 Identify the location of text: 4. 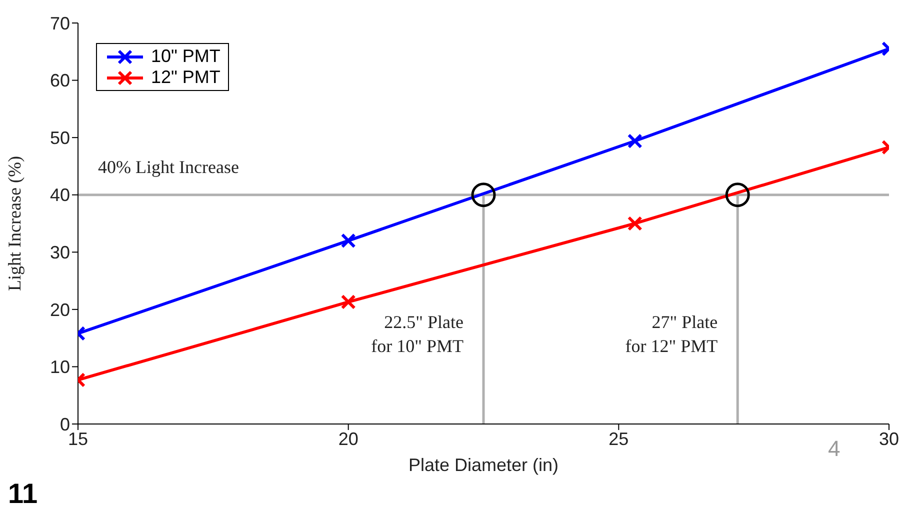
(834, 449).